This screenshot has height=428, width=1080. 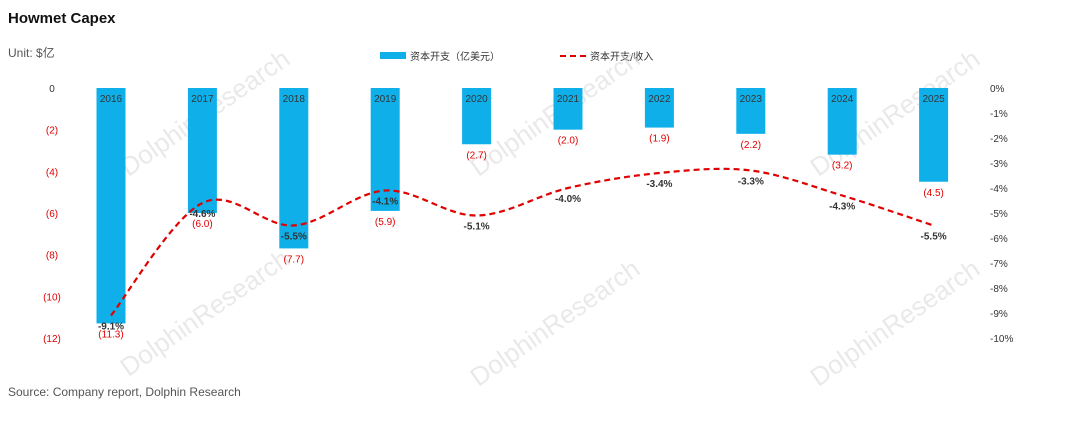 I want to click on right-tick-label: -9%, so click(x=999, y=314).